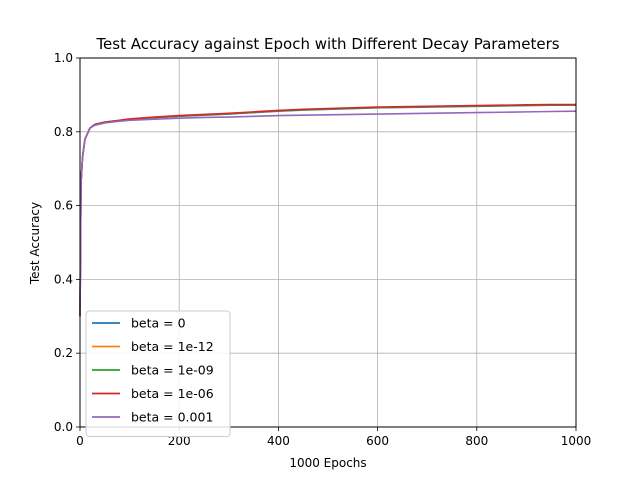 The width and height of the screenshot is (640, 480). What do you see at coordinates (278, 441) in the screenshot?
I see `x-tick-label: 400` at bounding box center [278, 441].